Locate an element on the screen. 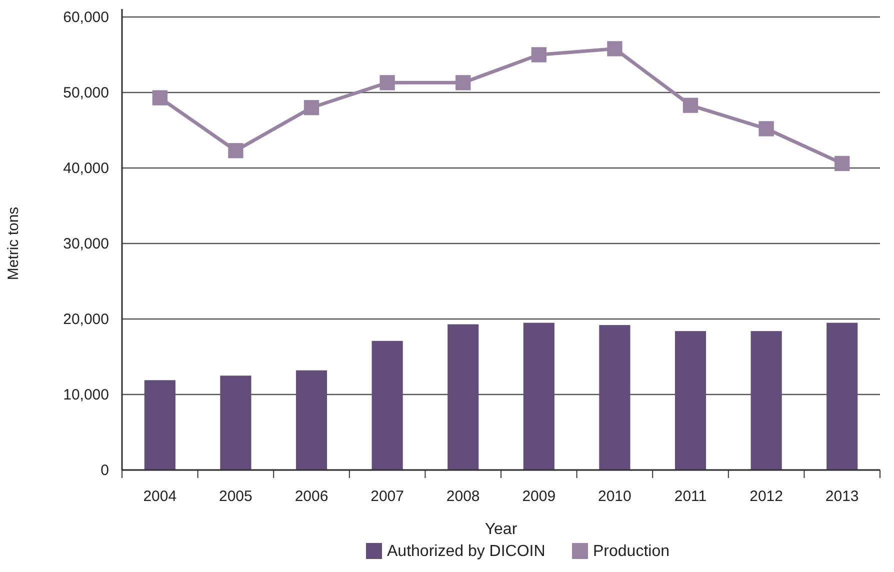  x-tick-label: 2010 is located at coordinates (615, 496).